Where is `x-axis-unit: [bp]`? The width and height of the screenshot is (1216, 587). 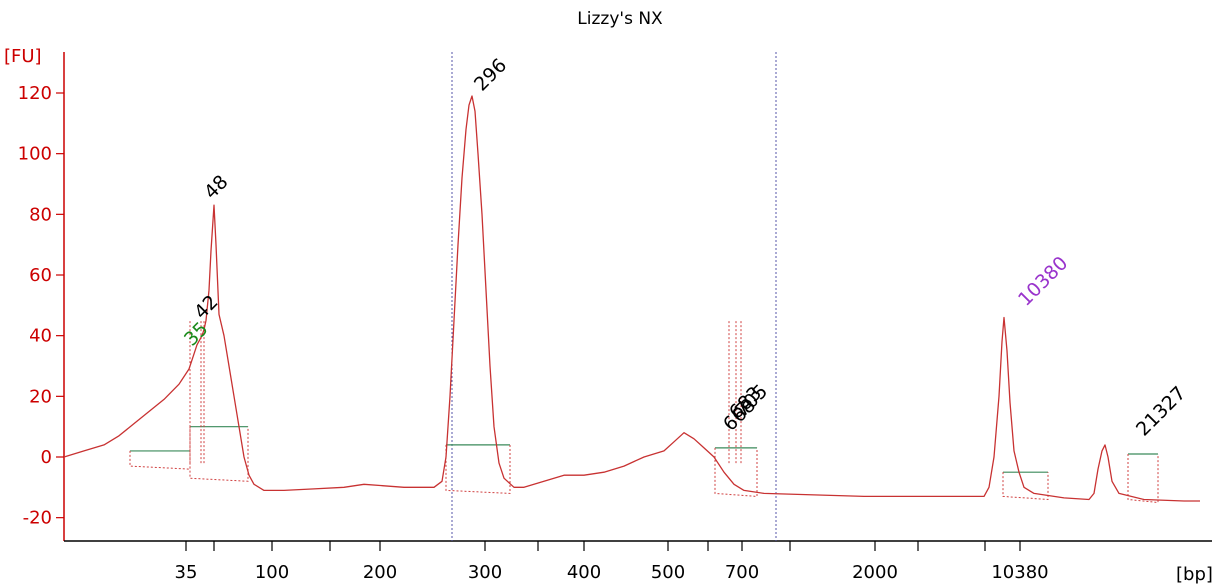 x-axis-unit: [bp] is located at coordinates (1194, 574).